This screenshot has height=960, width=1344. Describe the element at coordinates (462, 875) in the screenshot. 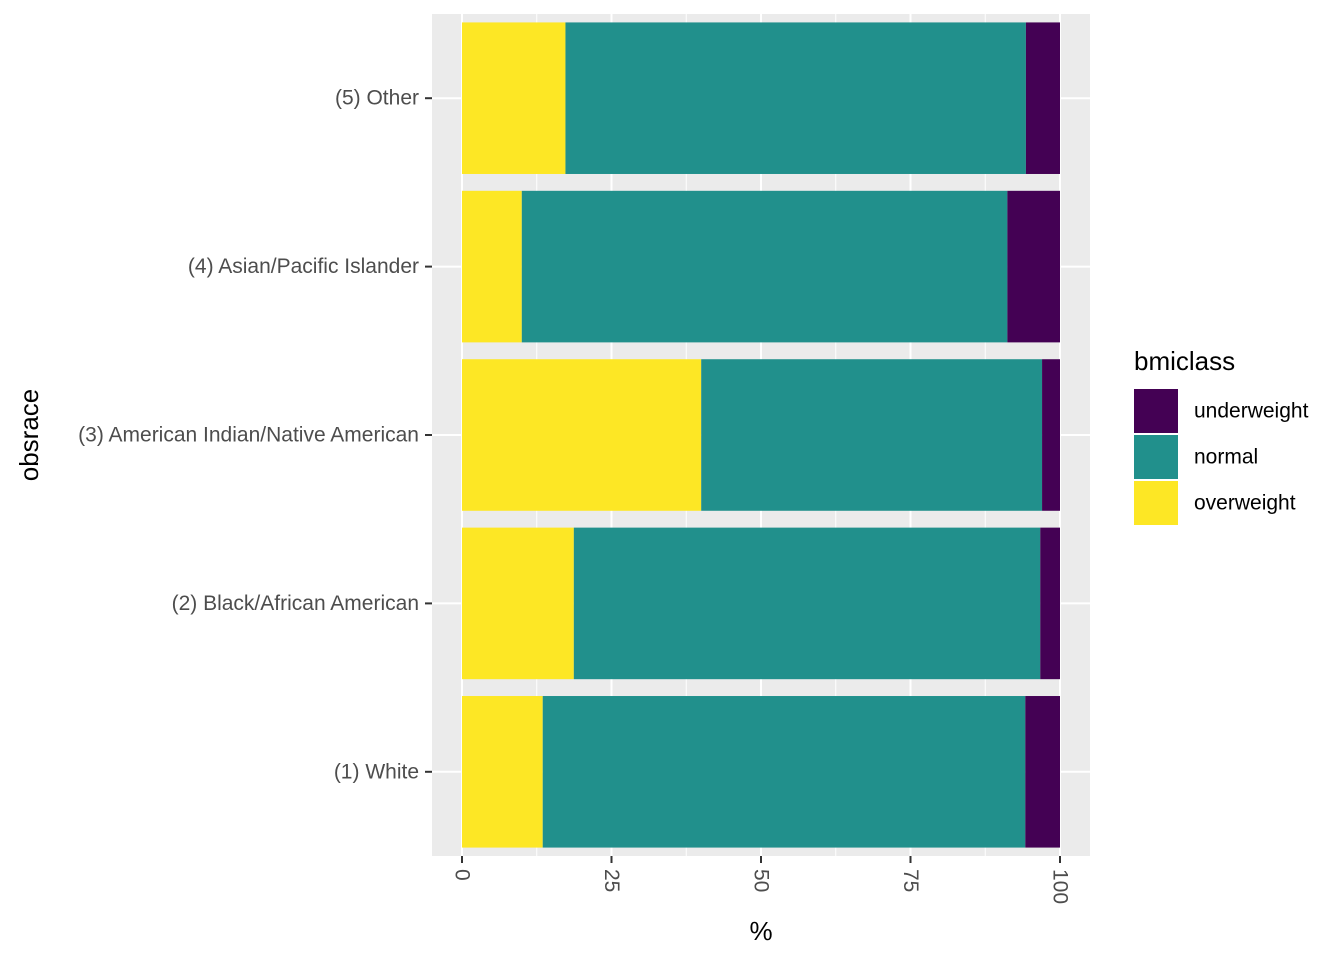

I see `x-tick-label: 0` at that location.